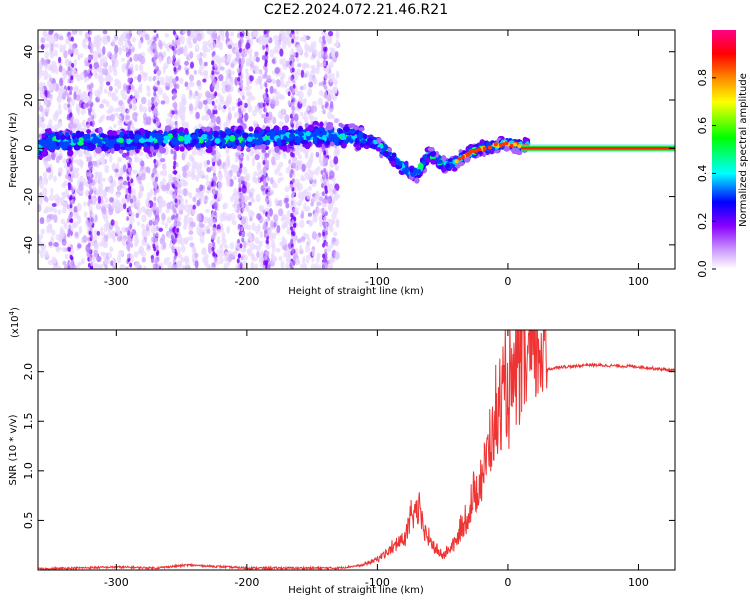 The image size is (750, 600). Describe the element at coordinates (356, 10) in the screenshot. I see `chart-title: C2E2.2024.072.21.46.R21` at that location.